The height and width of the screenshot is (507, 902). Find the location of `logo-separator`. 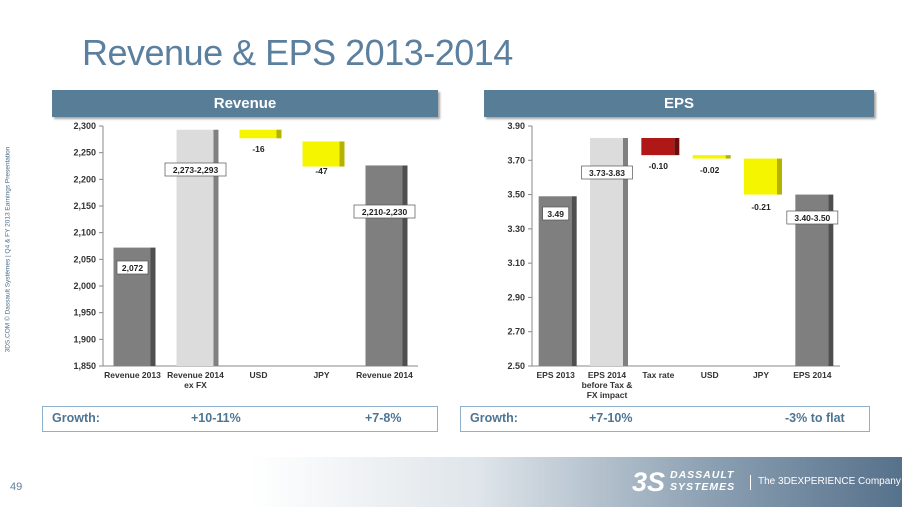

logo-separator is located at coordinates (750, 482).